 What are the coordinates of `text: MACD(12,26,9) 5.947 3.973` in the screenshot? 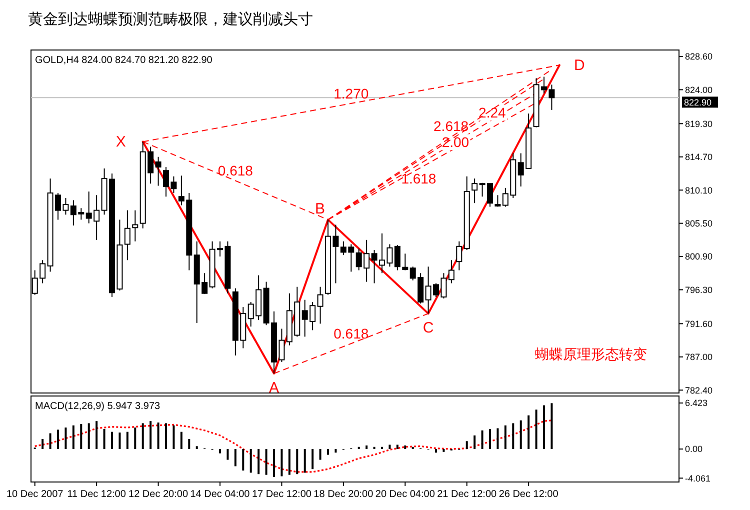 It's located at (98, 406).